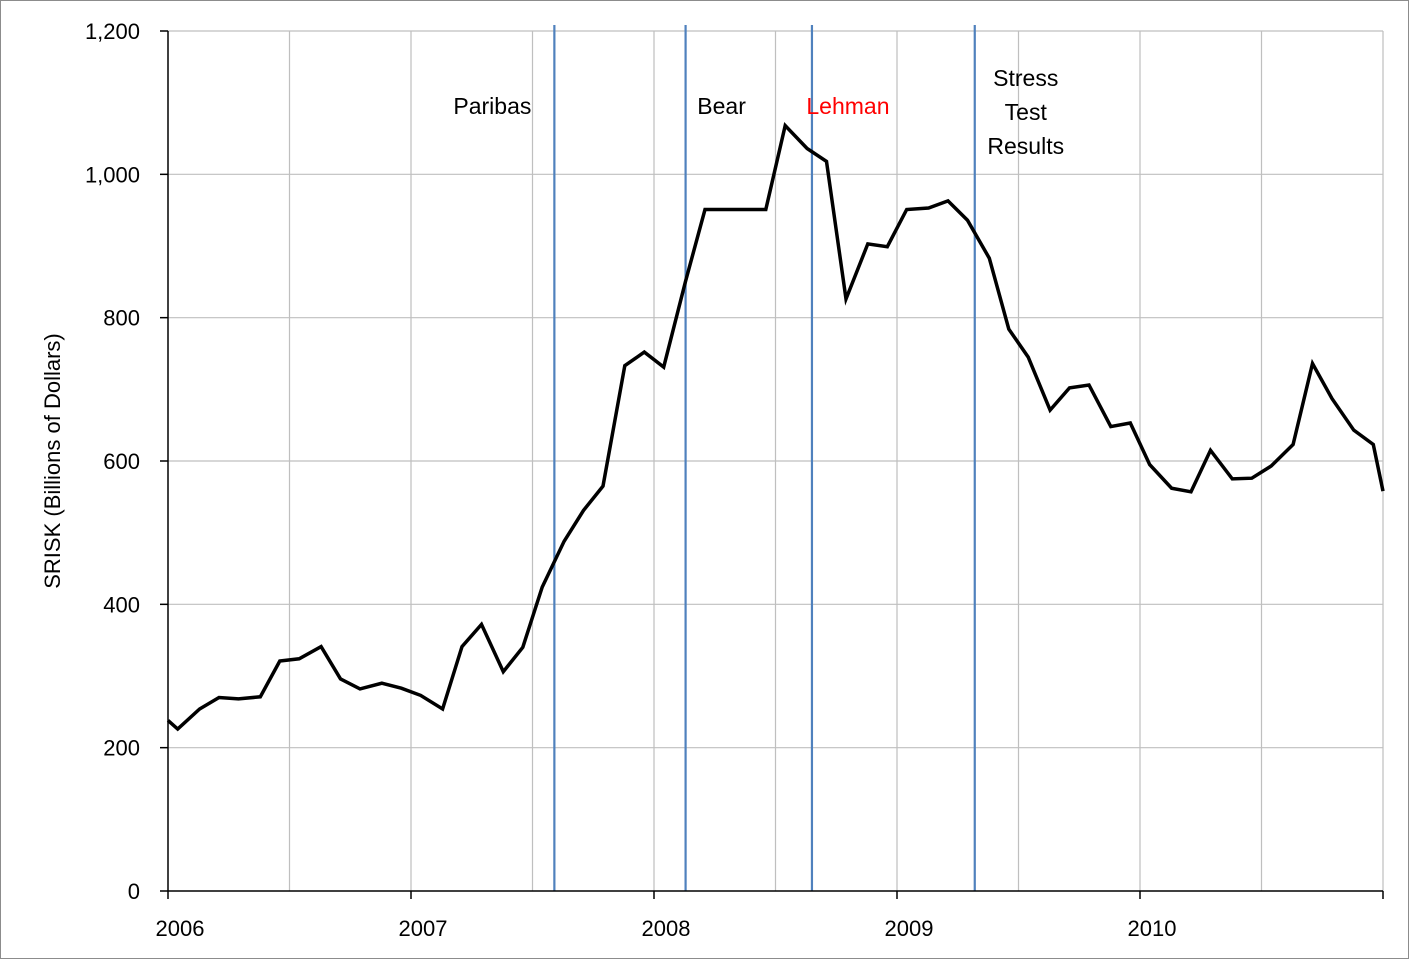 This screenshot has width=1409, height=960. I want to click on y-axis-label: SRISK (Billions of Dollars), so click(52, 461).